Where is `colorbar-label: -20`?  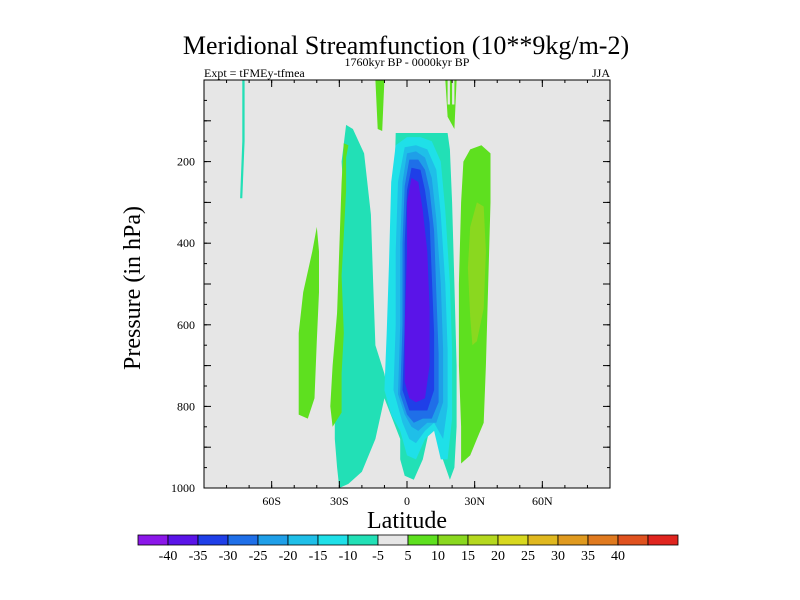
colorbar-label: -20 is located at coordinates (288, 556).